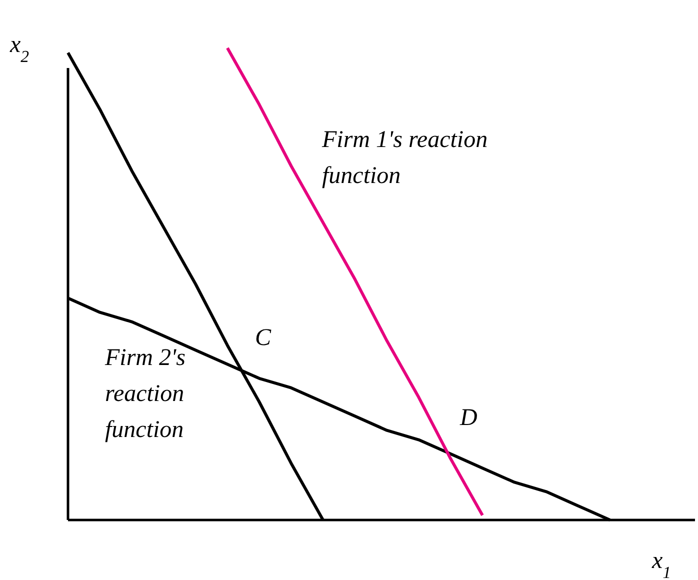 The height and width of the screenshot is (580, 698). I want to click on annotation: C, so click(263, 338).